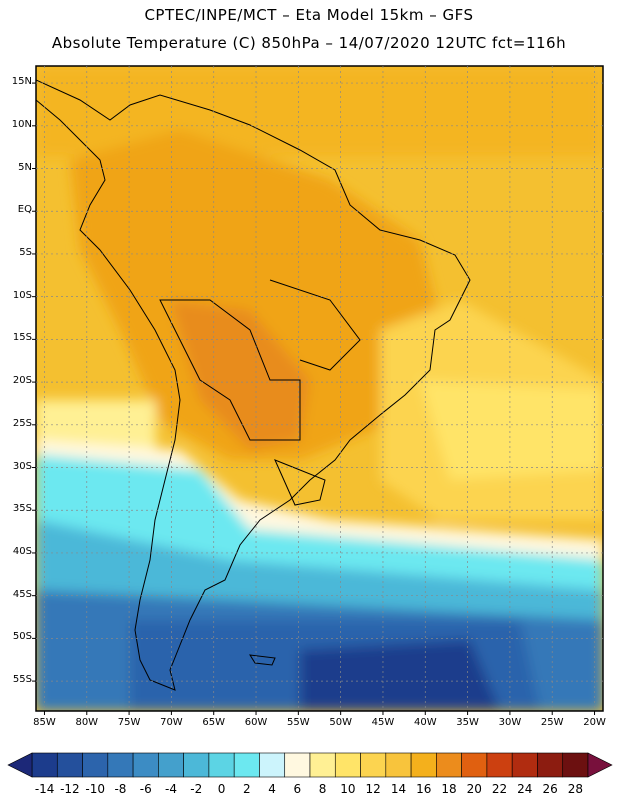 This screenshot has height=800, width=618. What do you see at coordinates (22, 466) in the screenshot?
I see `lat-label: 30S` at bounding box center [22, 466].